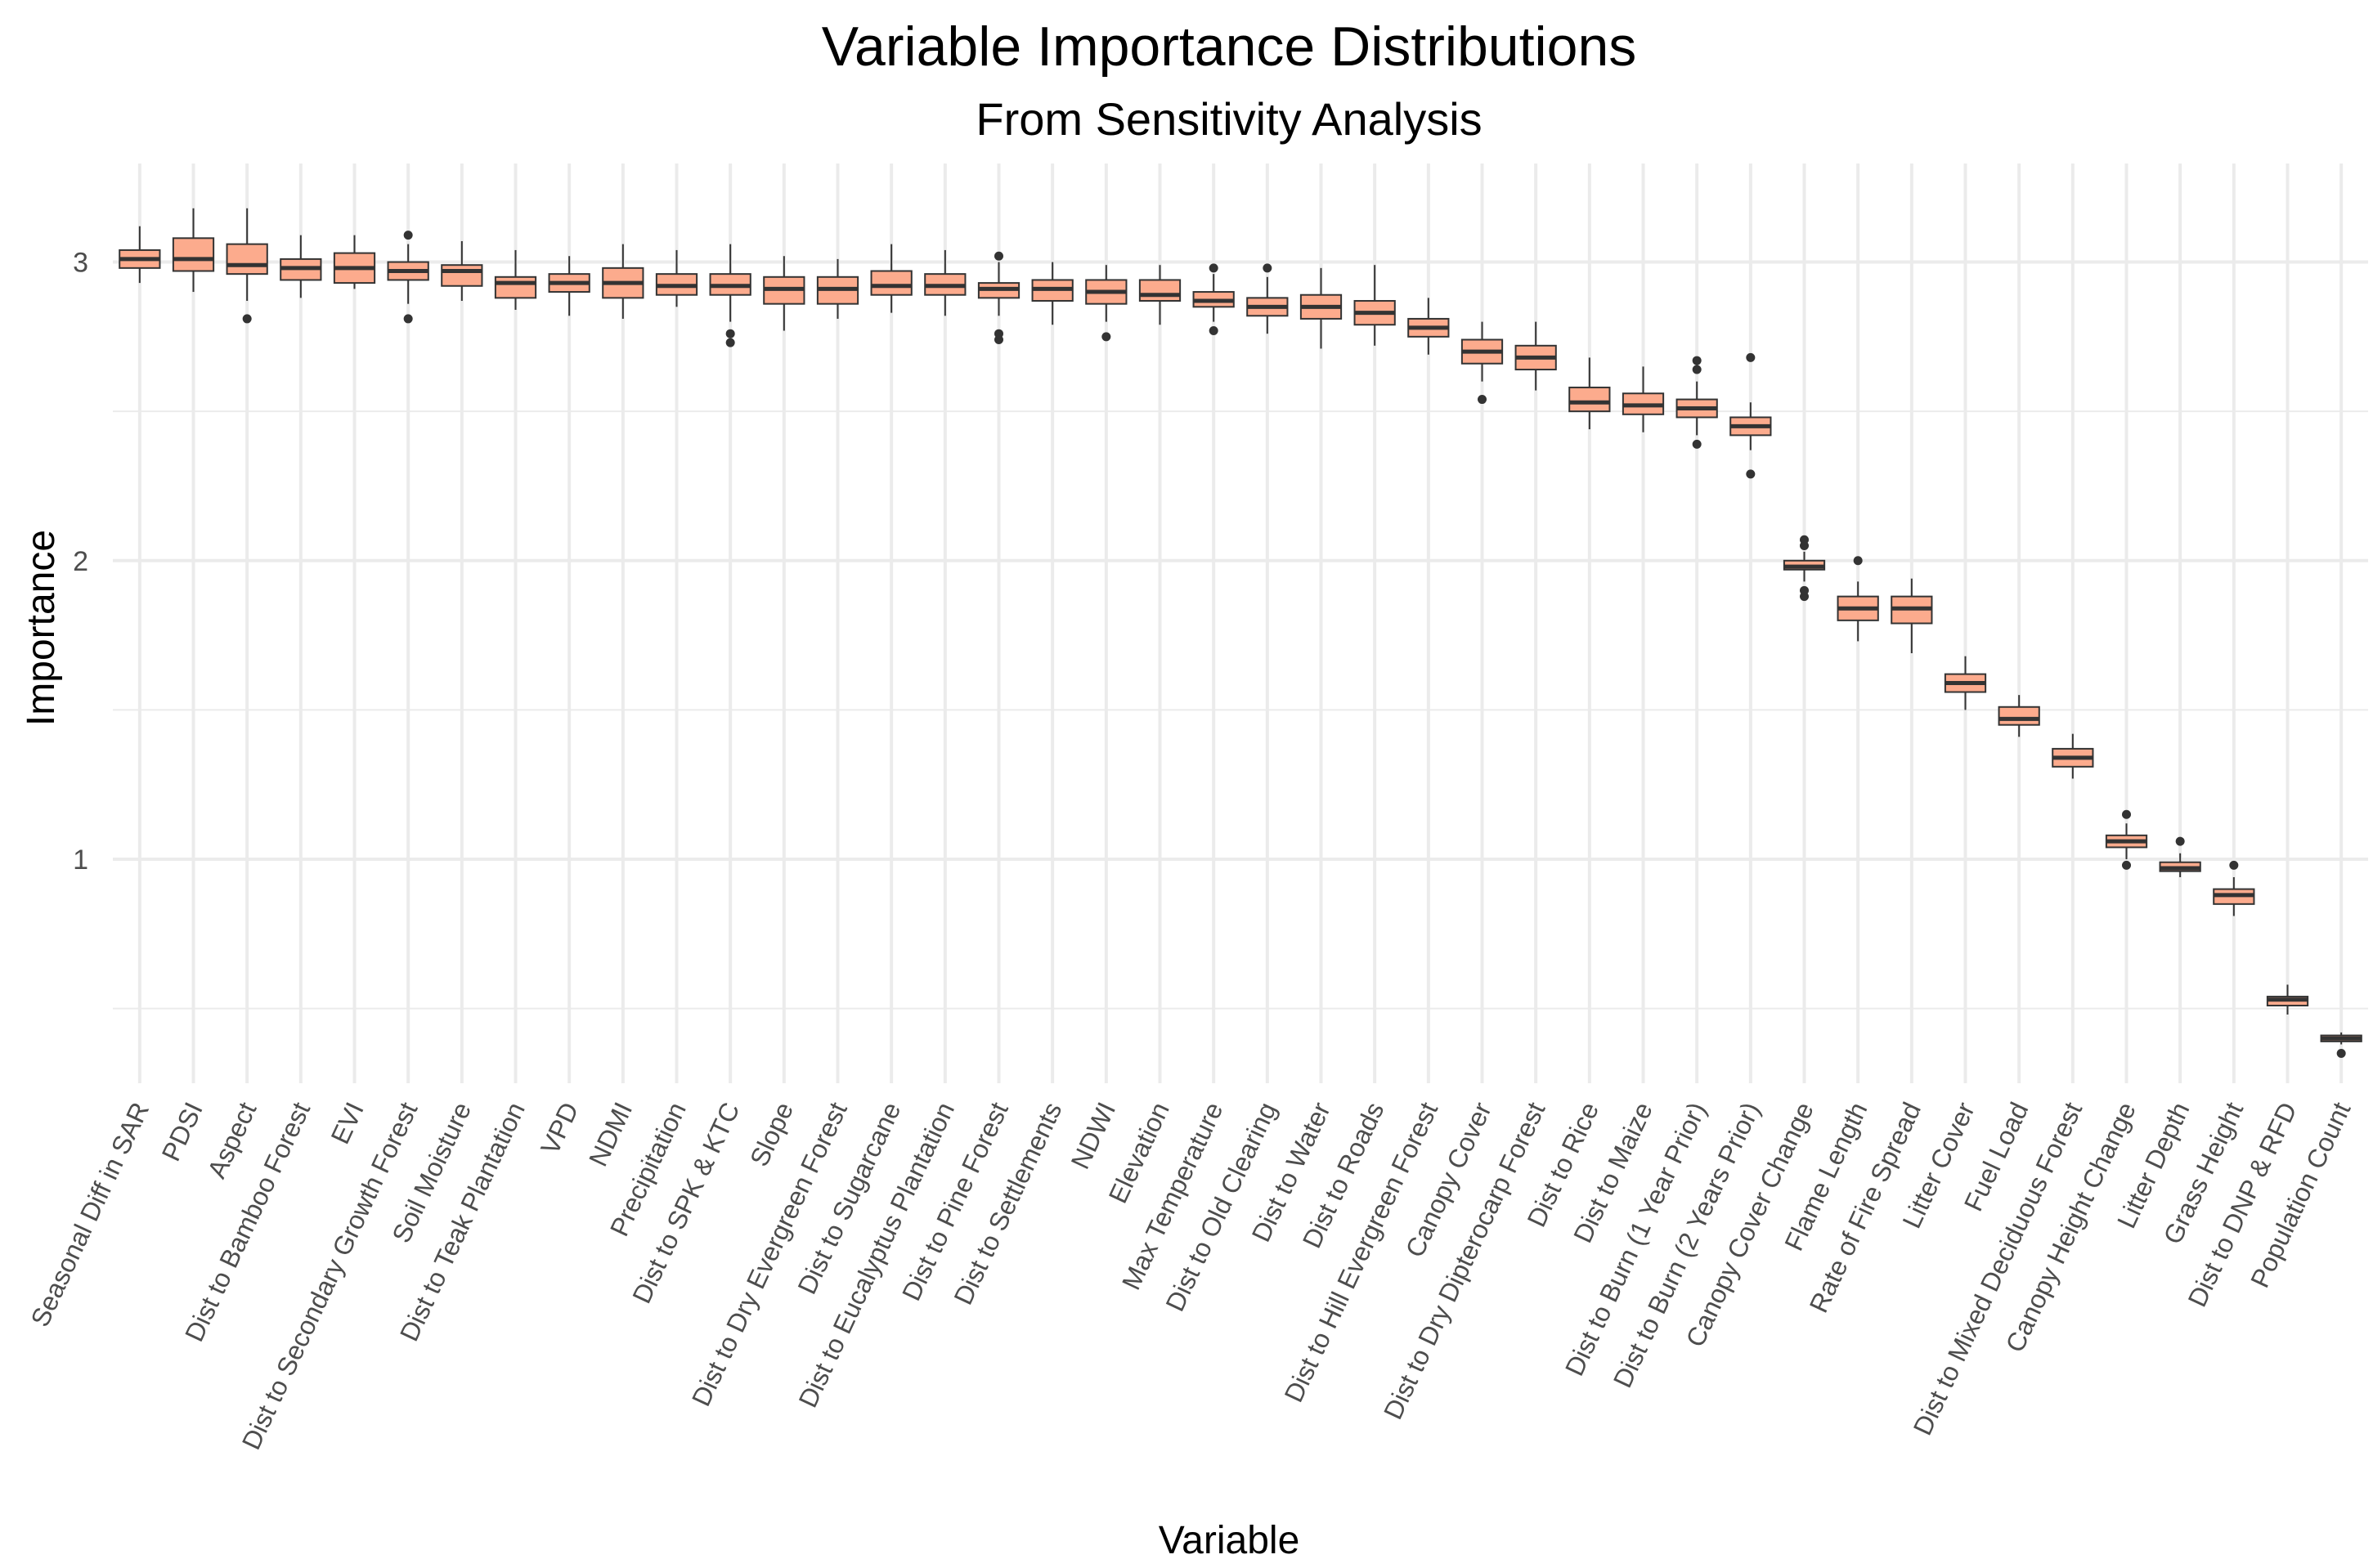 This screenshot has width=2373, height=1568. I want to click on y-axis-ticks: 1 2 3, so click(80, 562).